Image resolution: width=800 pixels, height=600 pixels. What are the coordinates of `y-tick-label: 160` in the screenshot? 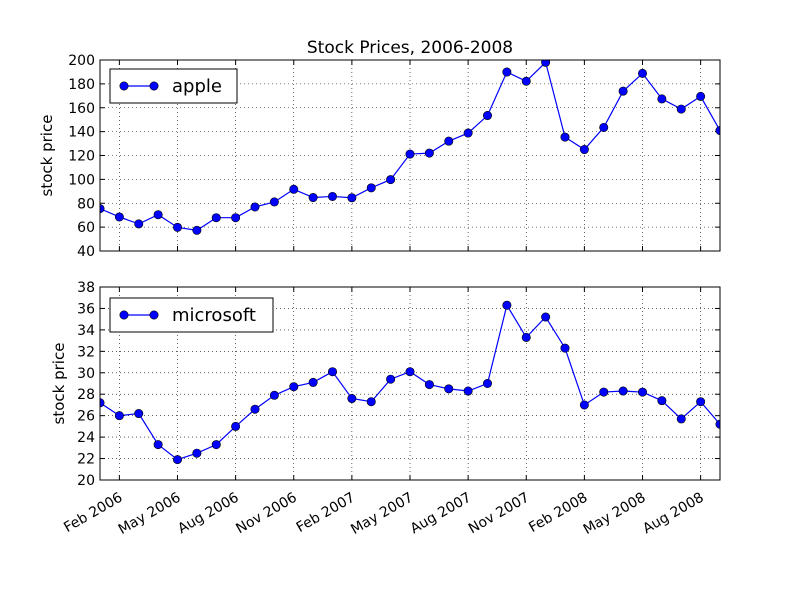 It's located at (81, 109).